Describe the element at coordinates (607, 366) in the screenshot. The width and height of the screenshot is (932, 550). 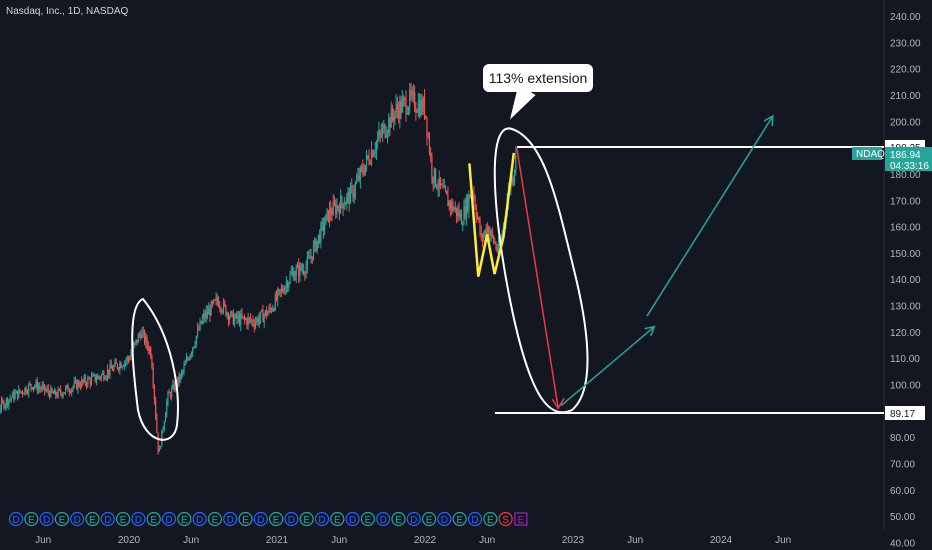
I see `green-arrow-1-line` at that location.